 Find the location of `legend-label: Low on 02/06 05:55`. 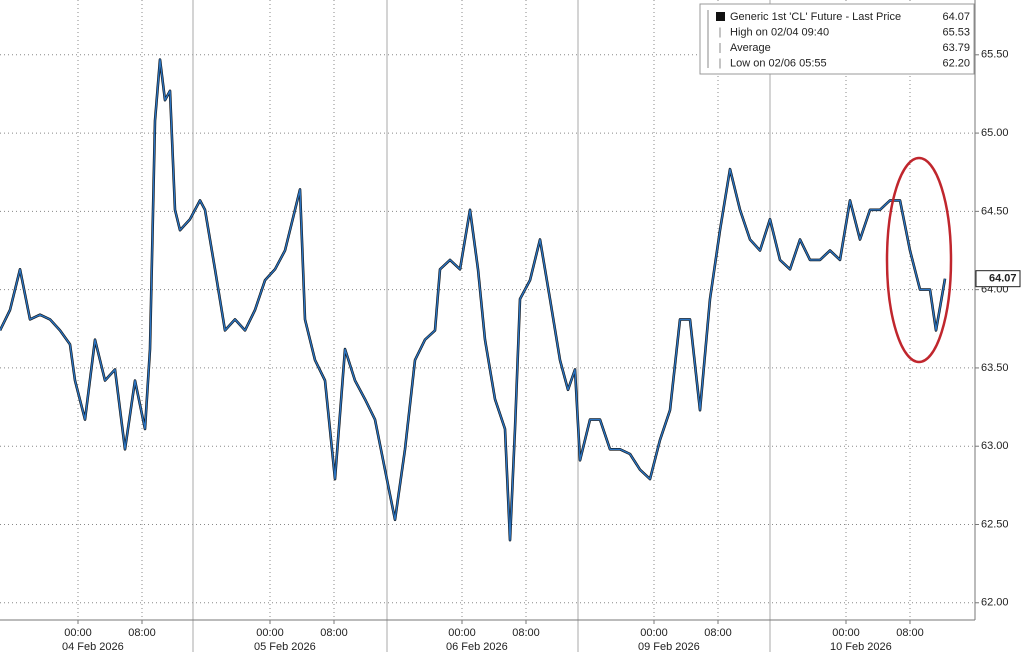

legend-label: Low on 02/06 05:55 is located at coordinates (778, 63).